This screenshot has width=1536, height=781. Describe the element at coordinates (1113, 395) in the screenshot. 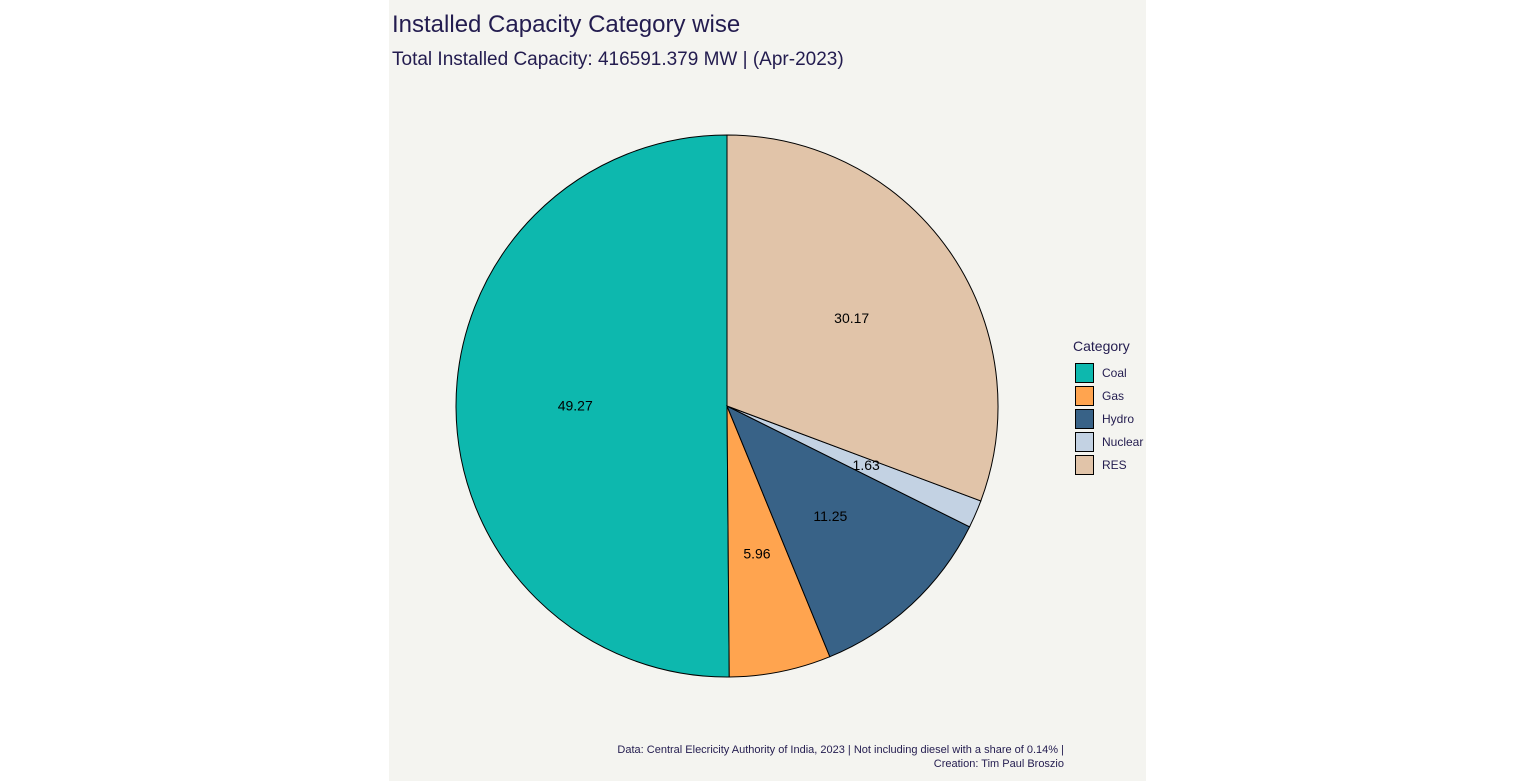

I see `legend-label-gas: Gas` at that location.